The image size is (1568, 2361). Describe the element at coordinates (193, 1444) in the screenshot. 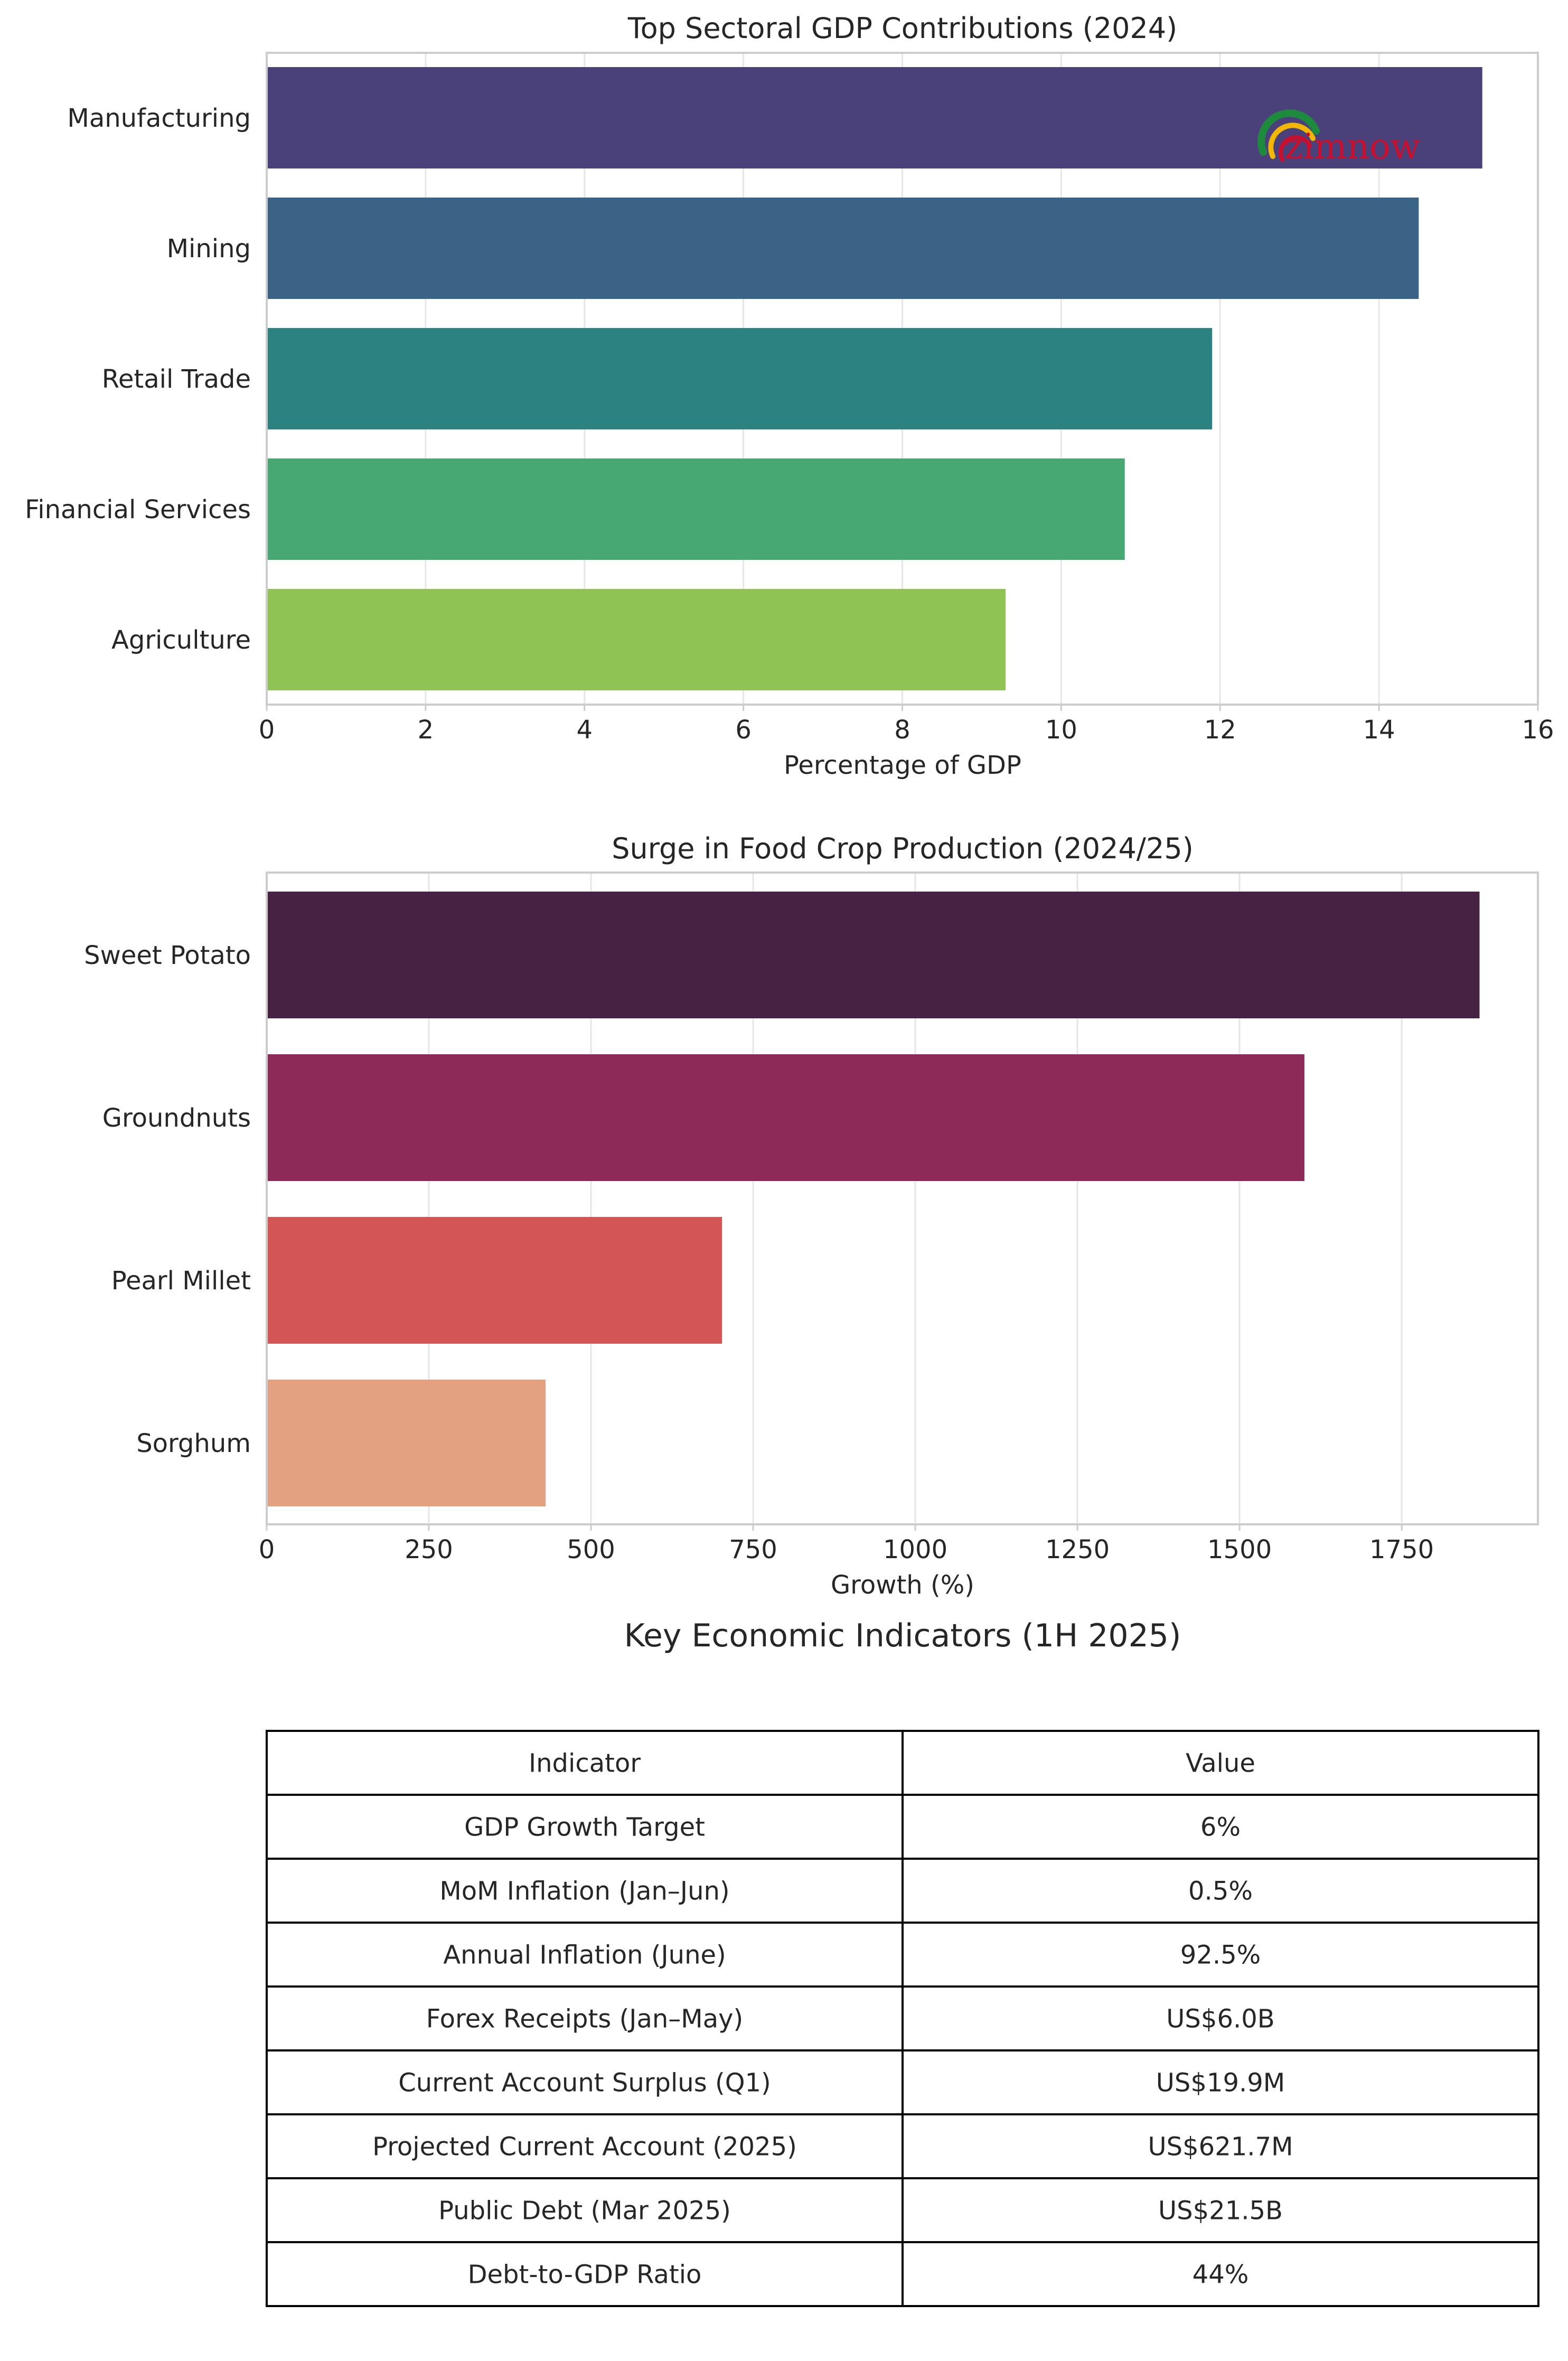

I see `c2-category-label: Sorghum` at that location.